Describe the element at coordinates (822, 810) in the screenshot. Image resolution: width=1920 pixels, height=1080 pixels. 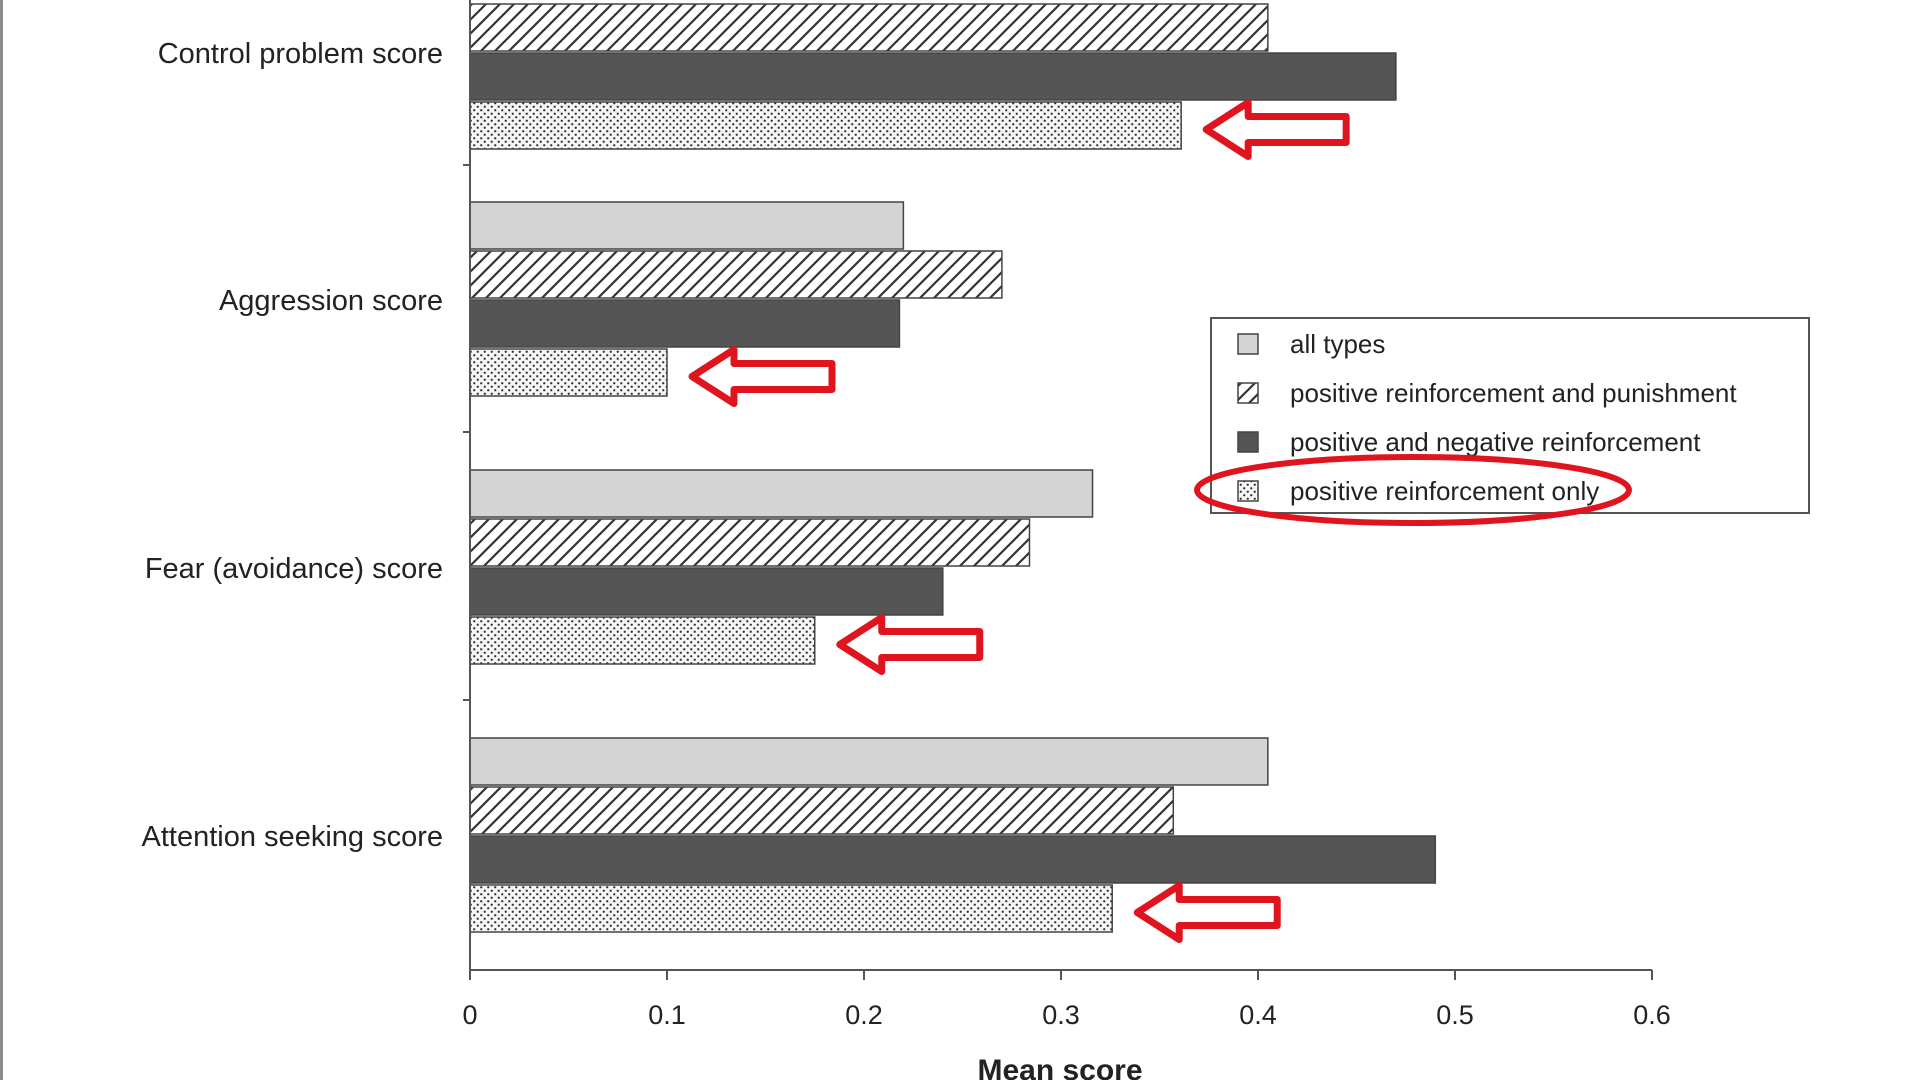
I see `bar-attention-seeking-score-positive-reinforcement-and-punishment` at that location.